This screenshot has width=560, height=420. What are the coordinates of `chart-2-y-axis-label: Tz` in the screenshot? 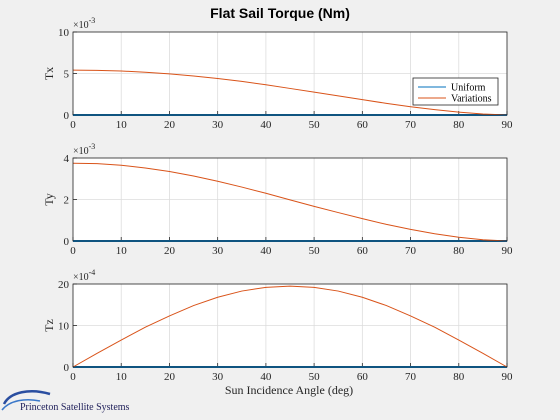 It's located at (49, 325).